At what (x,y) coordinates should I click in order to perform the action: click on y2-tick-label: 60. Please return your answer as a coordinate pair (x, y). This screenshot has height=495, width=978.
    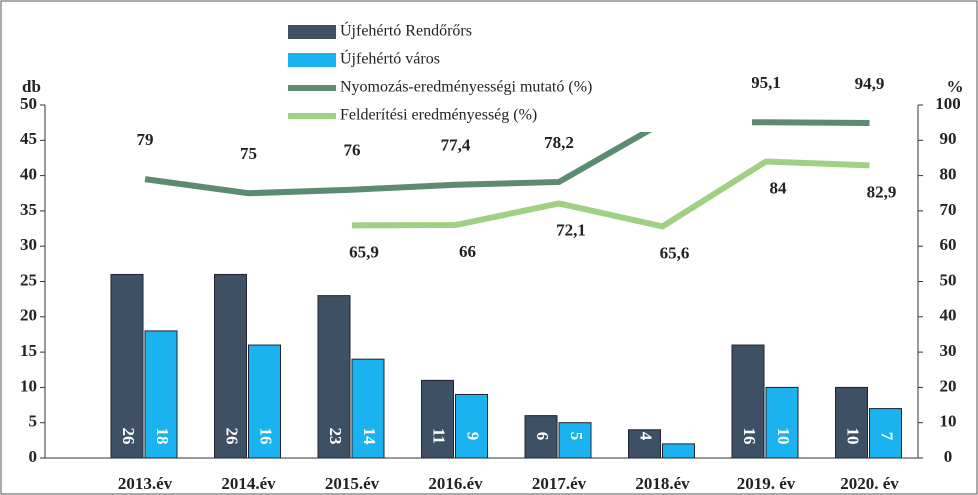
    Looking at the image, I should click on (948, 244).